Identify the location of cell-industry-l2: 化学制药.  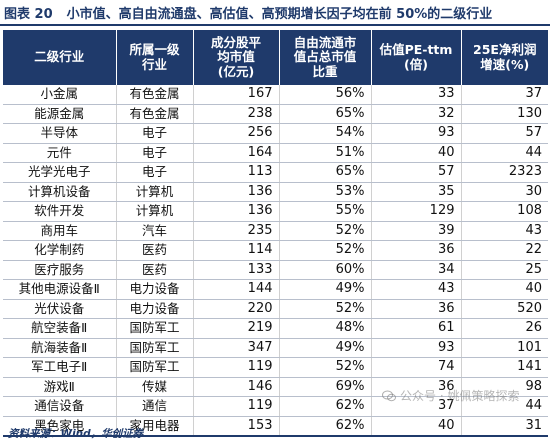
(59, 250).